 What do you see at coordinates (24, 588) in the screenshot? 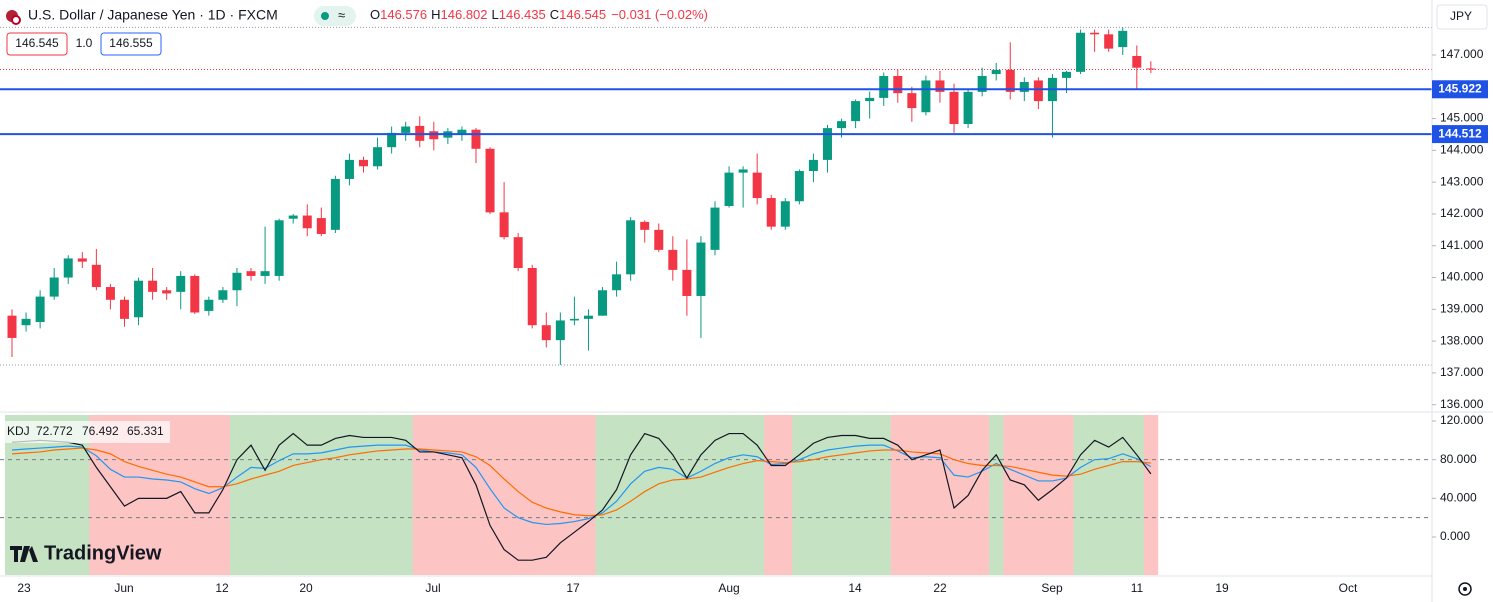
I see `x-tick-label: 23` at bounding box center [24, 588].